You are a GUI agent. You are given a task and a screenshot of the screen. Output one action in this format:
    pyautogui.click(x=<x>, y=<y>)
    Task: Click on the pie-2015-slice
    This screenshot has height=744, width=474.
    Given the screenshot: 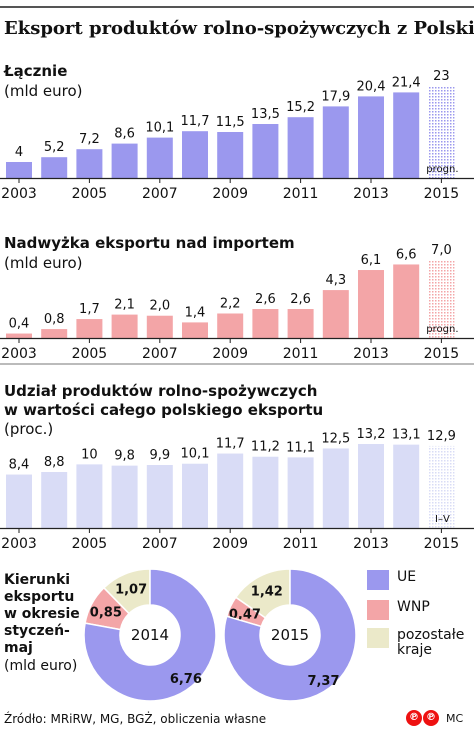 What is the action you would take?
    pyautogui.click(x=290, y=635)
    